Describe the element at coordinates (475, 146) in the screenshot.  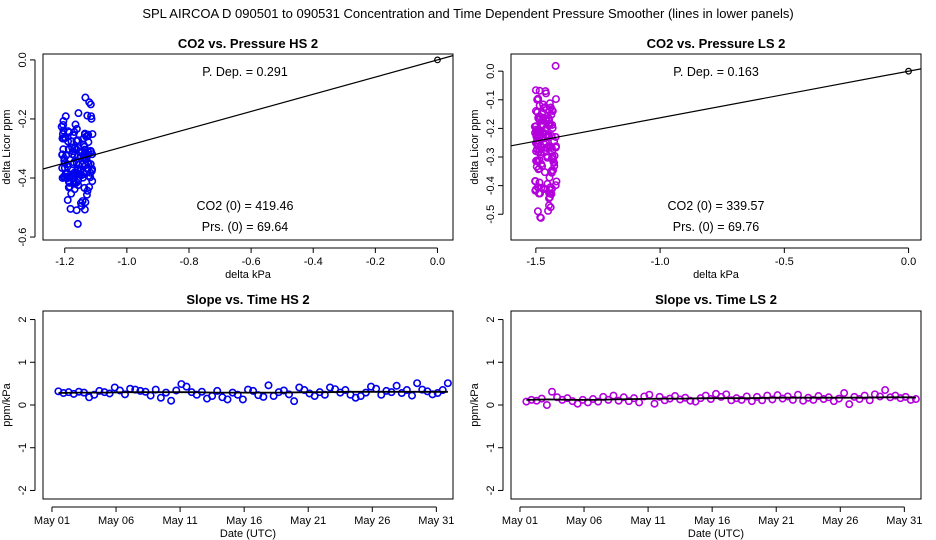
I see `ls2-scatter-ylabel: delta Licor ppm` at that location.